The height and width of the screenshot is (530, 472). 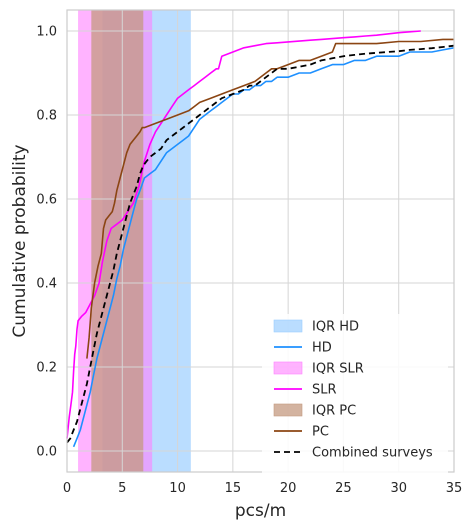 I want to click on x-tick-label: 10, so click(x=177, y=488).